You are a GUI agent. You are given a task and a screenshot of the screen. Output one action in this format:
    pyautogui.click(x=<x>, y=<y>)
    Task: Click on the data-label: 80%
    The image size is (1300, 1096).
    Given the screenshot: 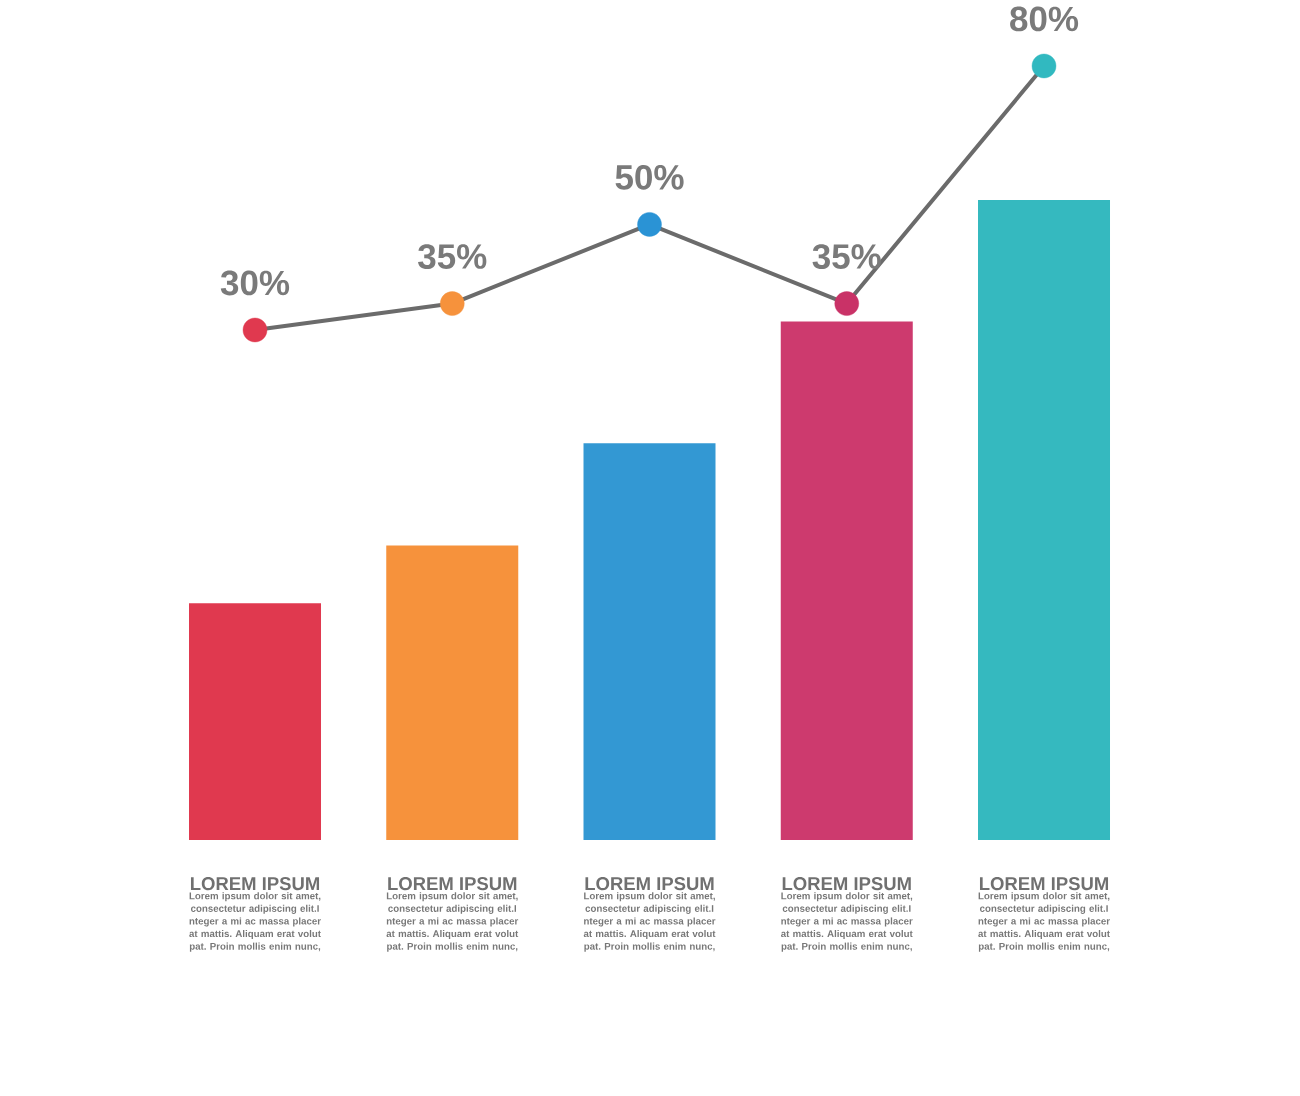 What is the action you would take?
    pyautogui.click(x=1044, y=19)
    